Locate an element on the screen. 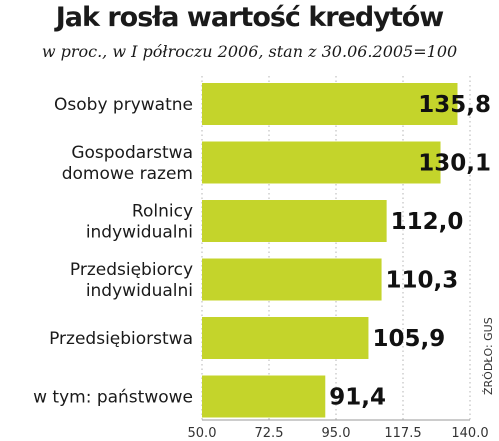  category-label: Osoby prywatne is located at coordinates (123, 105).